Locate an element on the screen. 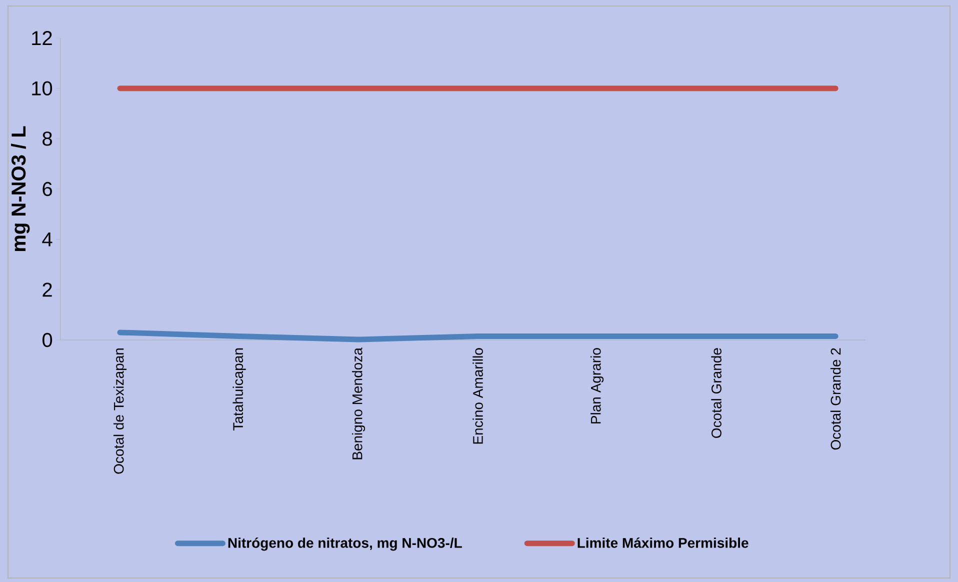  x-tick-label: Ocotal Grande 2 is located at coordinates (835, 399).